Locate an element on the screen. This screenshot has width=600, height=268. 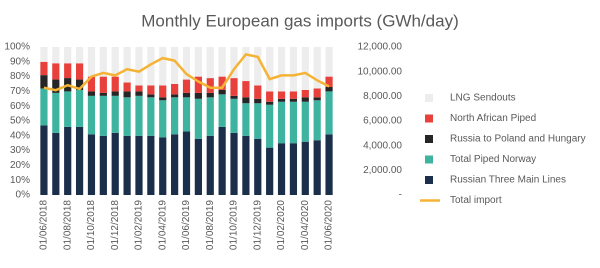
x-tick-label: 01/08/2019 is located at coordinates (210, 225).